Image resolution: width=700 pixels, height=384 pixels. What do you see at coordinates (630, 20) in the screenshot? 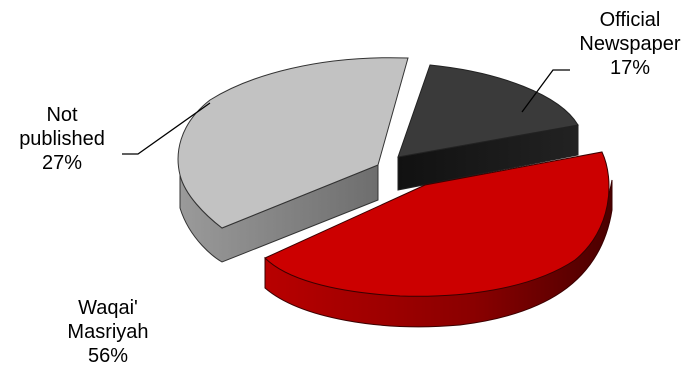
I see `label-line: Official` at bounding box center [630, 20].